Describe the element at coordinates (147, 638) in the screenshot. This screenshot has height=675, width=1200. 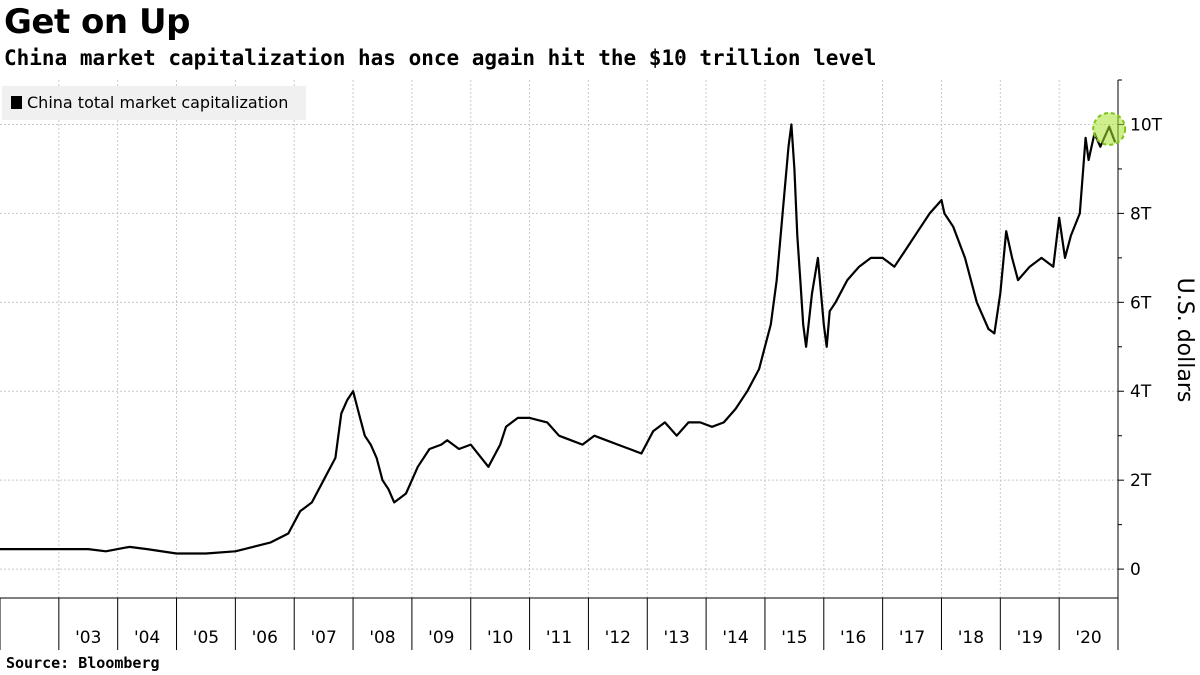
I see `x-tick-label: '04` at that location.